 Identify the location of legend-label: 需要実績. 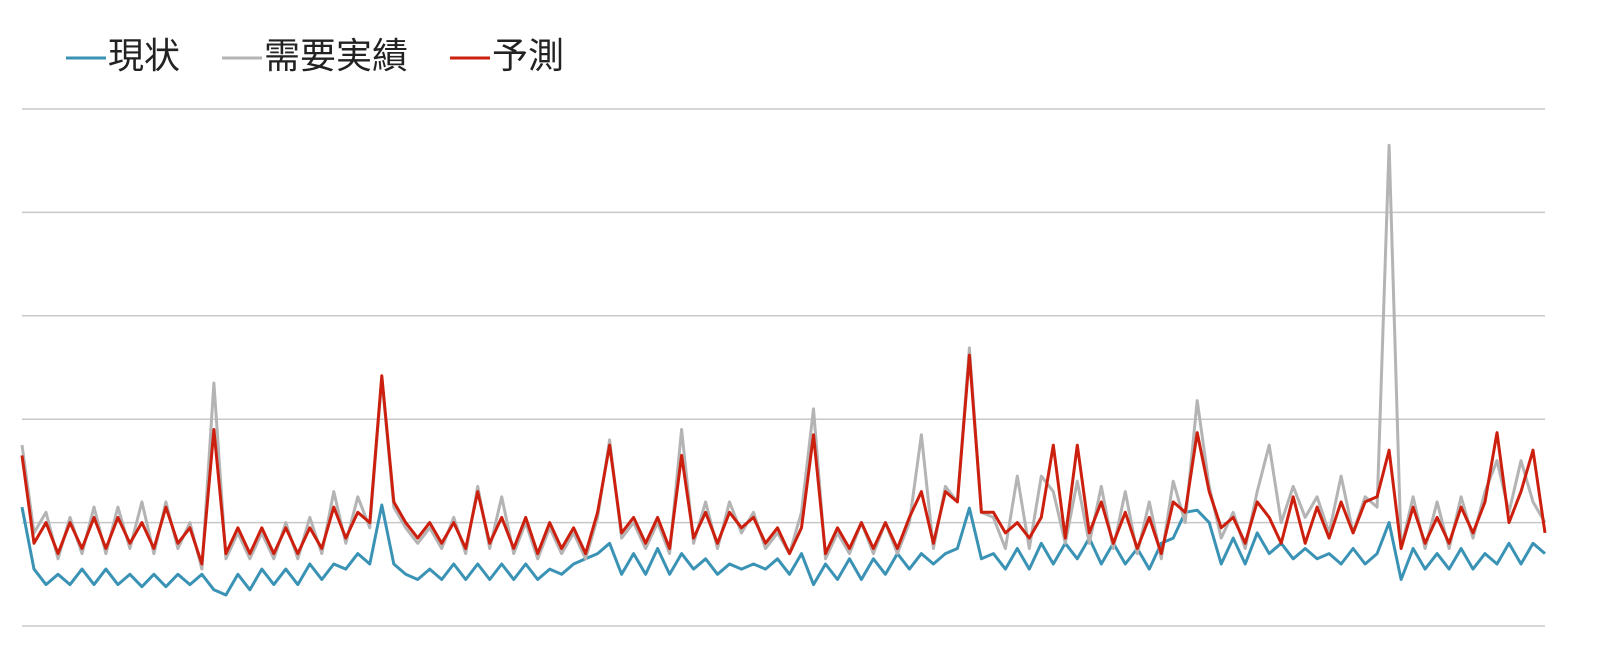
(336, 56).